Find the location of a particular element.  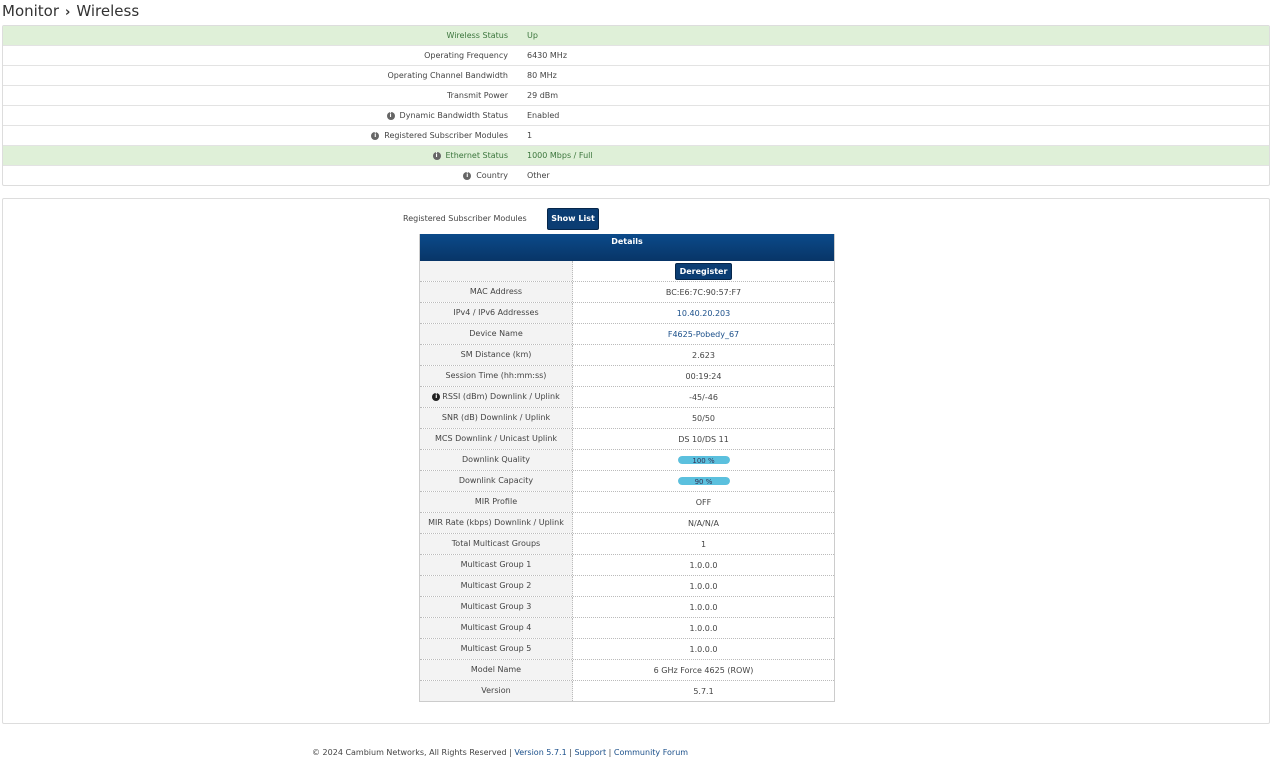

detail-label-text: MIR Rate (kbps) Downlink / Uplink is located at coordinates (496, 522).